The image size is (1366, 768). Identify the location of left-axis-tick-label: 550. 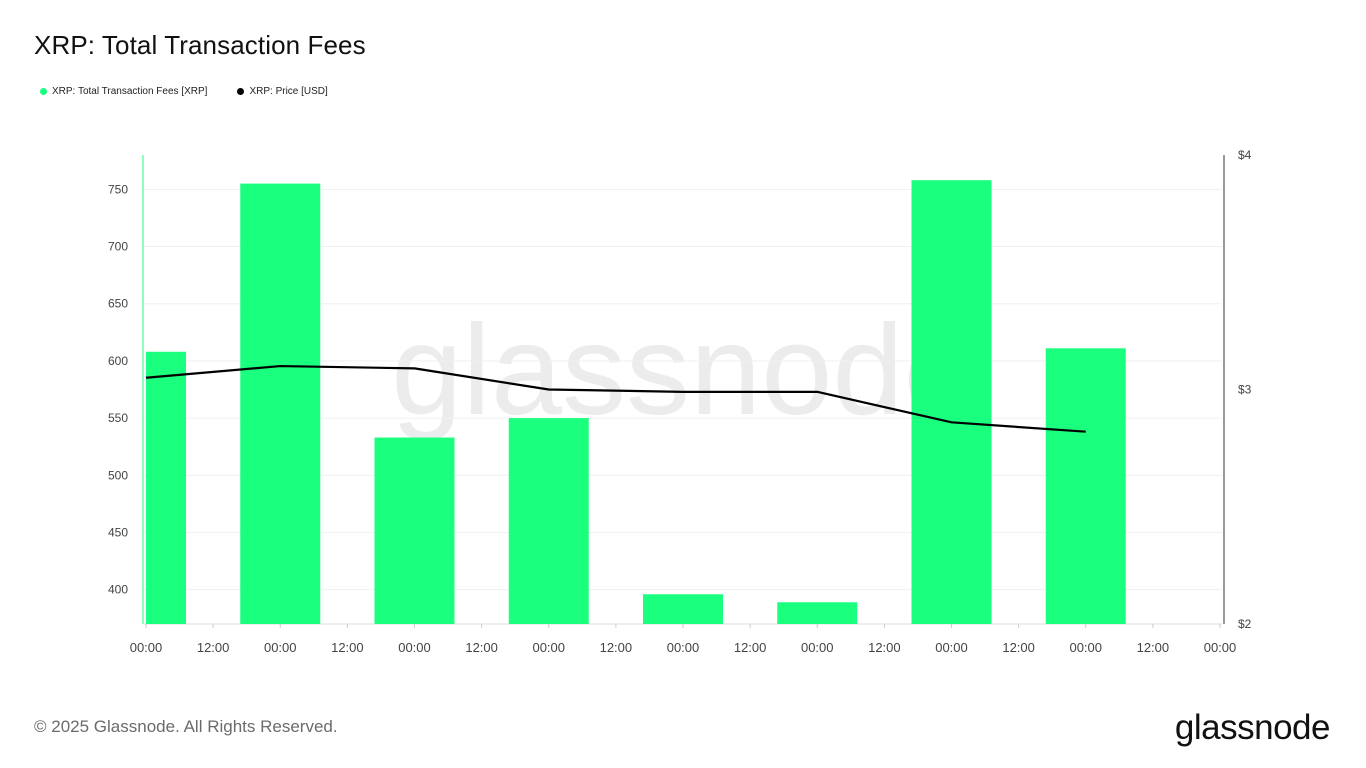
(118, 418).